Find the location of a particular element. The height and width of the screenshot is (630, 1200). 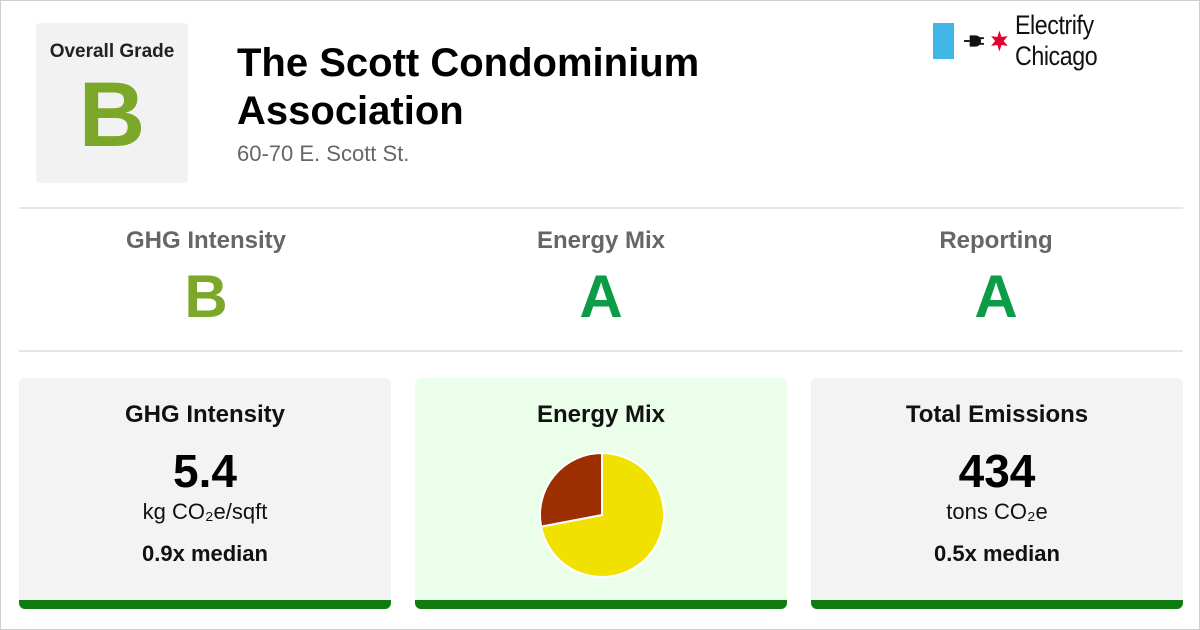

overall-grade-box: Overall Grade B is located at coordinates (112, 103).